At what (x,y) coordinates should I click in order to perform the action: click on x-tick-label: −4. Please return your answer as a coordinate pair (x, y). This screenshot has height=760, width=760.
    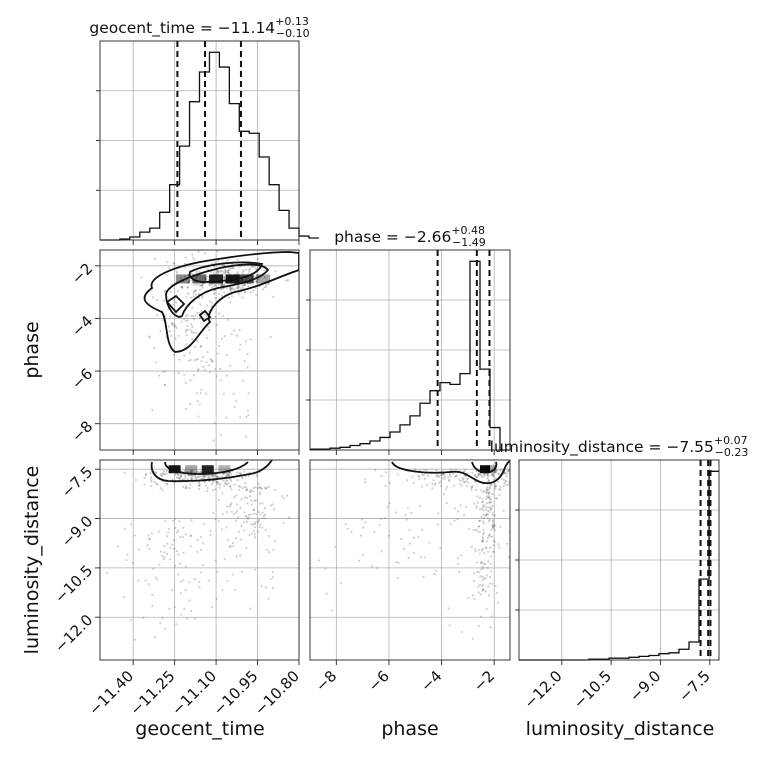
    Looking at the image, I should click on (431, 681).